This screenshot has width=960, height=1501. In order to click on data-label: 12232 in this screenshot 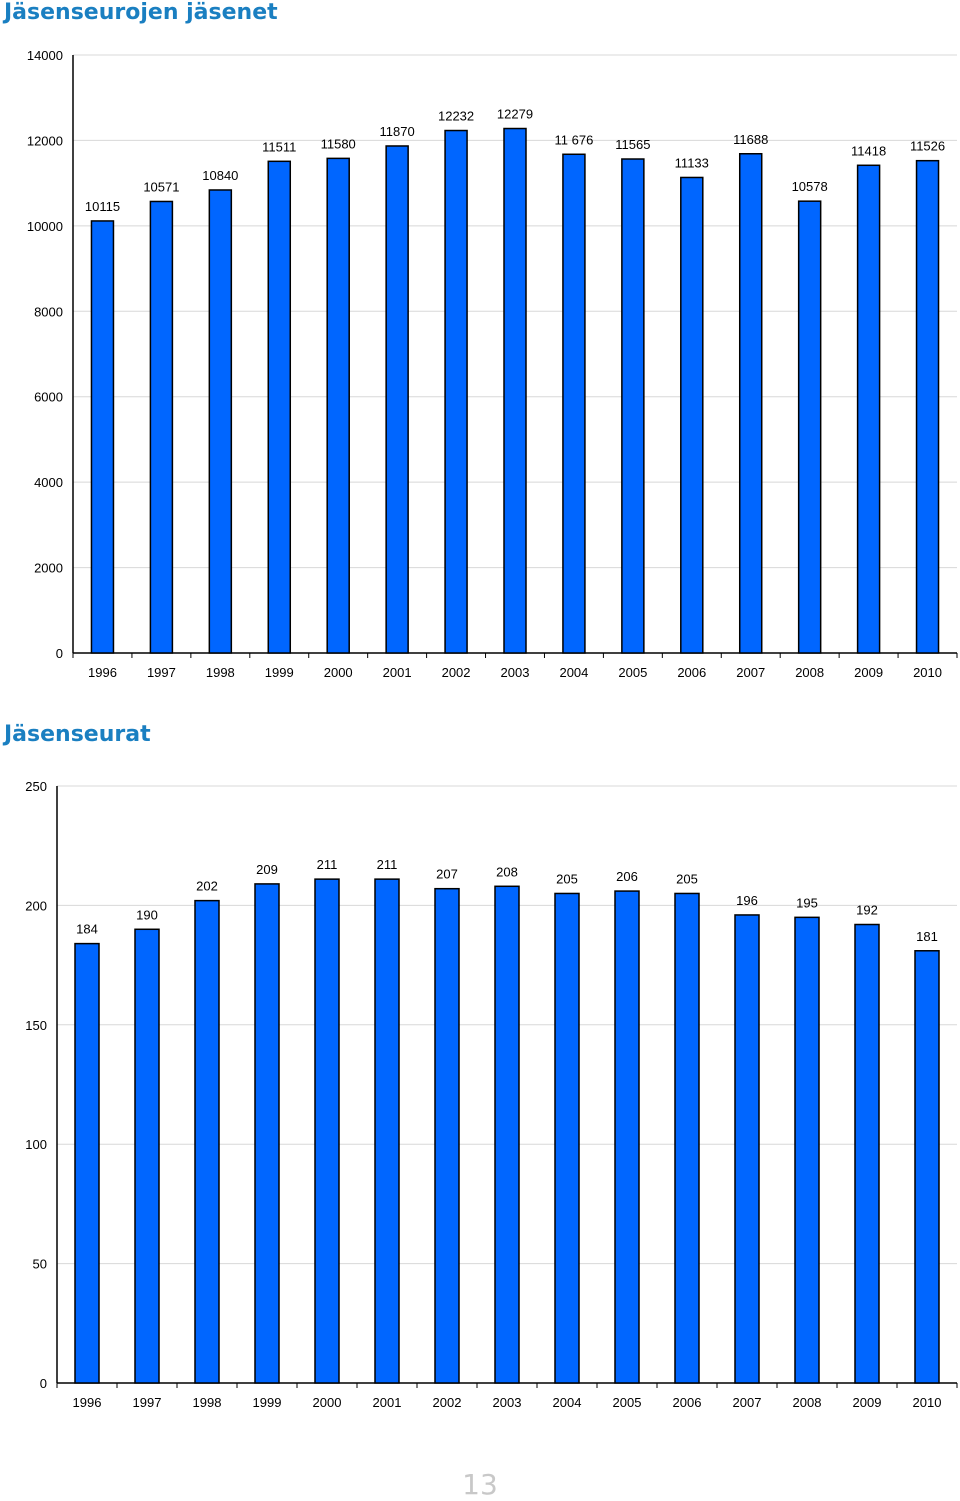, I will do `click(456, 116)`.